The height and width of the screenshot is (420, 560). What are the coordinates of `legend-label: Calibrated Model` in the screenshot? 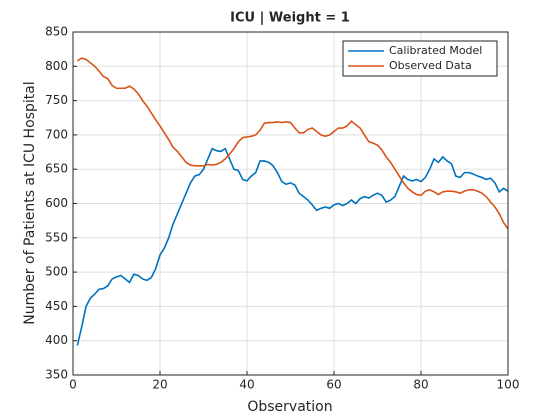 It's located at (435, 50).